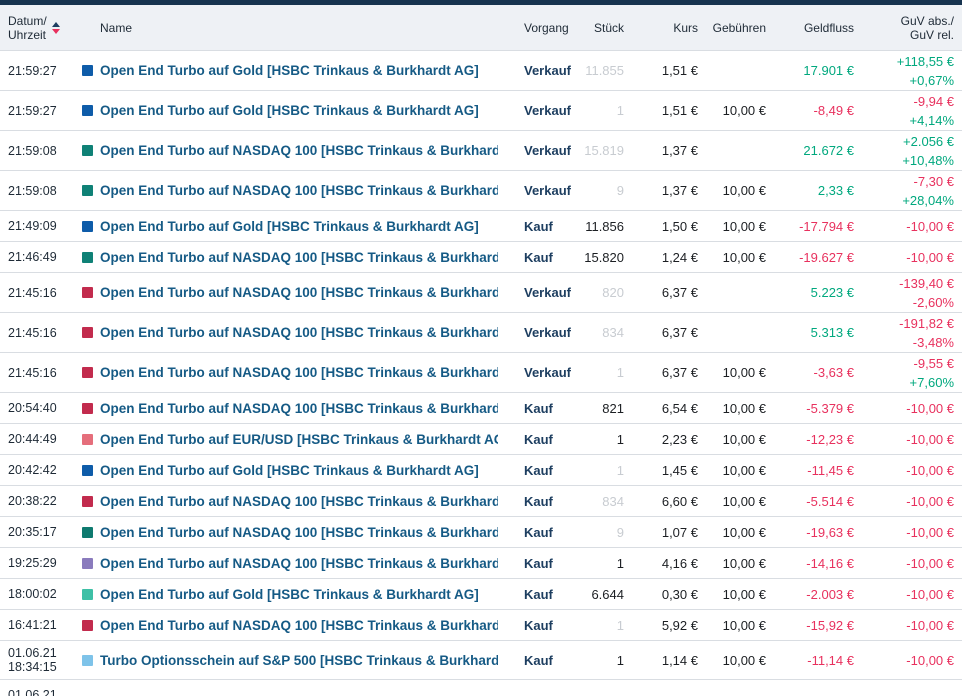 Image resolution: width=962 pixels, height=696 pixels. I want to click on cashflow-value: -5.379 €, so click(830, 408).